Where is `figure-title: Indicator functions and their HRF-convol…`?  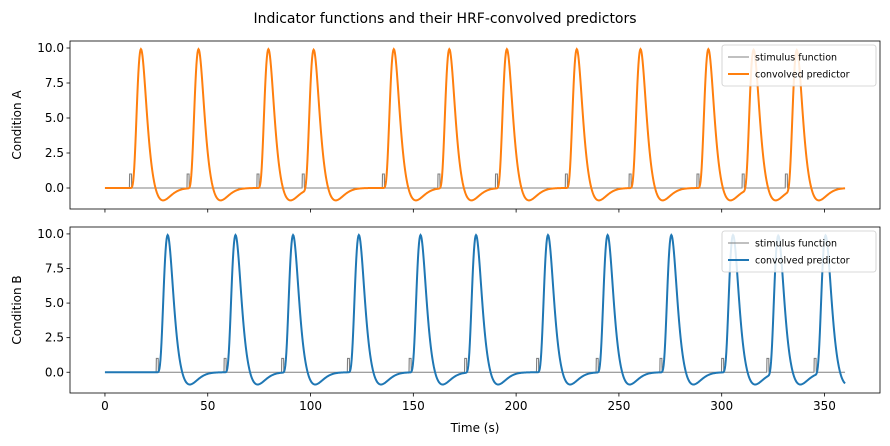 figure-title: Indicator functions and their HRF-convol… is located at coordinates (444, 19).